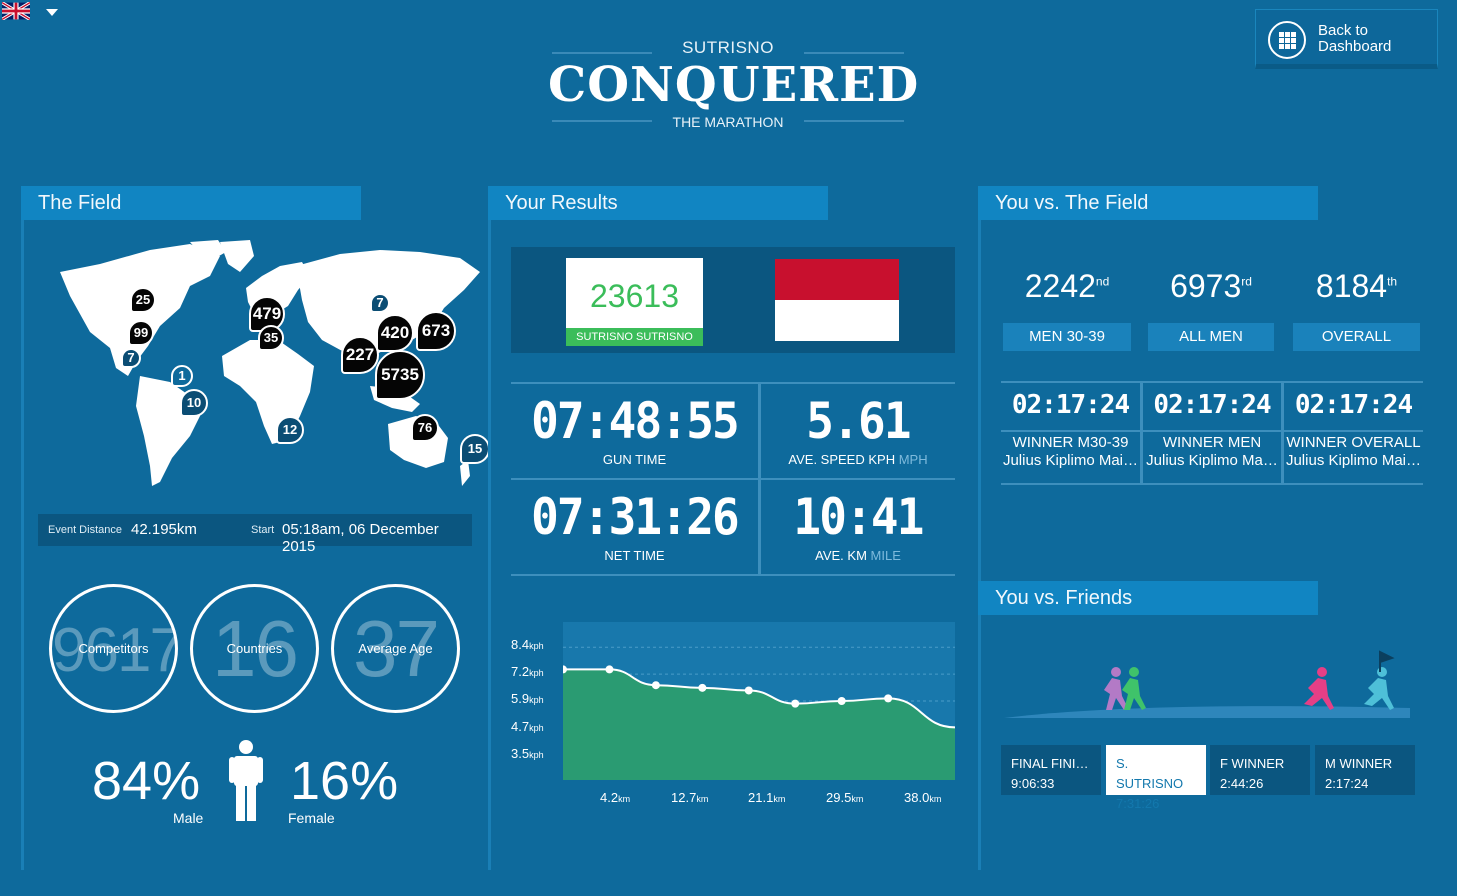  Describe the element at coordinates (290, 430) in the screenshot. I see `map-pin: 12` at that location.